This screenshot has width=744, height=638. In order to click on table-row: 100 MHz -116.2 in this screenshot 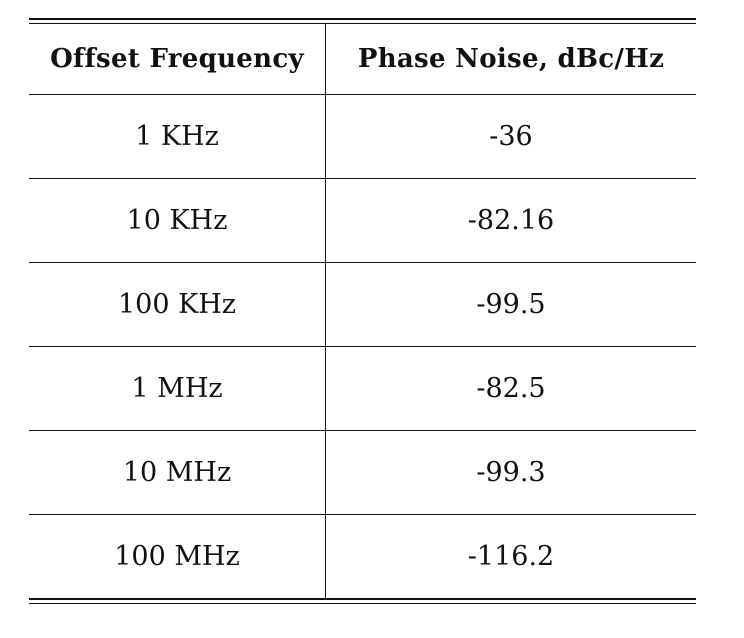, I will do `click(362, 556)`.